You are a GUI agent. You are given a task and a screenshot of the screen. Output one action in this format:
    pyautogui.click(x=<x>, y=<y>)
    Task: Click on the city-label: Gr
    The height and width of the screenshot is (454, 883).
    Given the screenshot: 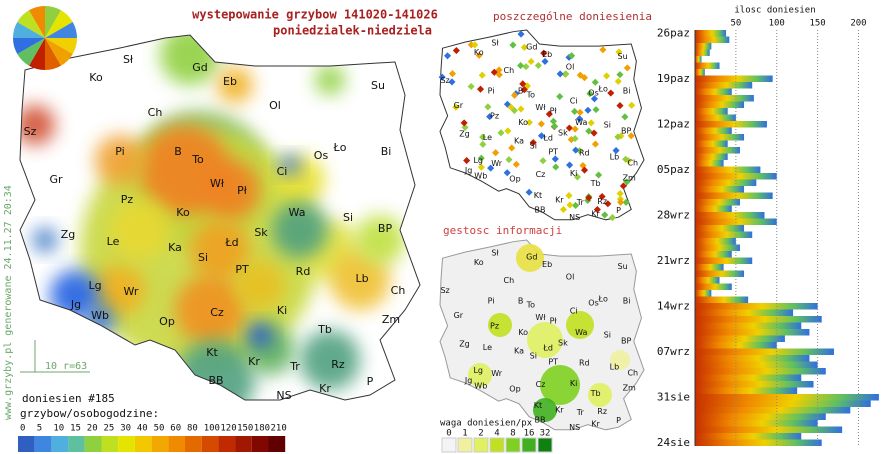 What is the action you would take?
    pyautogui.click(x=459, y=105)
    